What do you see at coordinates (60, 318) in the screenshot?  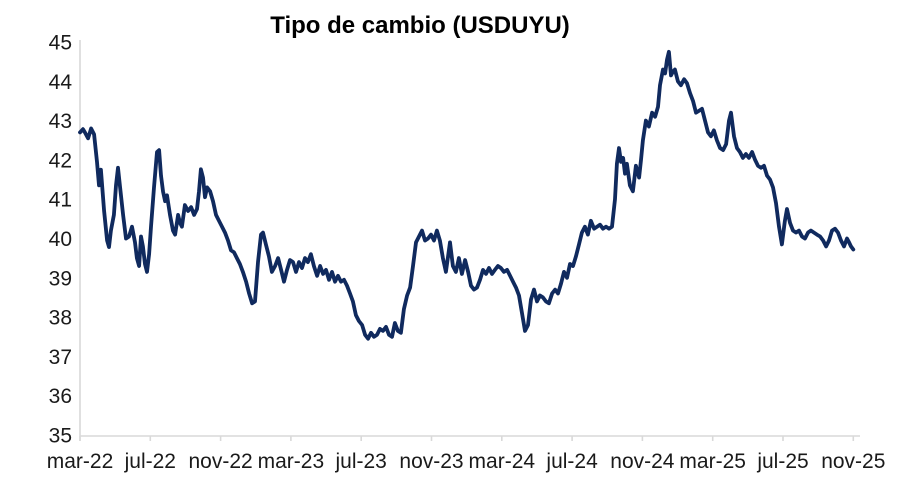 I see `y-axis-label: 38` at bounding box center [60, 318].